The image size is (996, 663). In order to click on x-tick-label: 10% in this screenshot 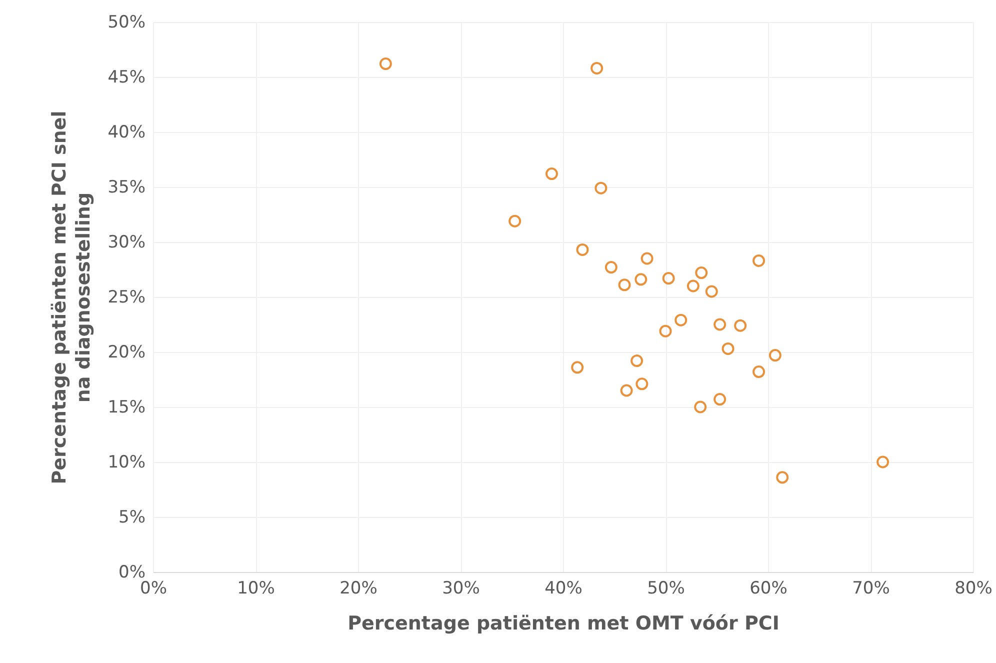, I will do `click(256, 588)`.